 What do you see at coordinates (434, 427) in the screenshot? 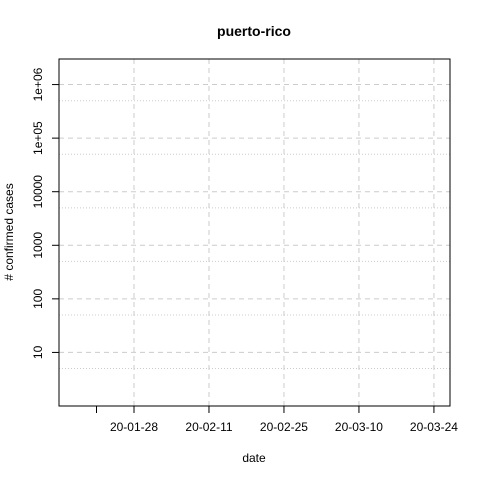
I see `x-tick-label: 20-03-24` at bounding box center [434, 427].